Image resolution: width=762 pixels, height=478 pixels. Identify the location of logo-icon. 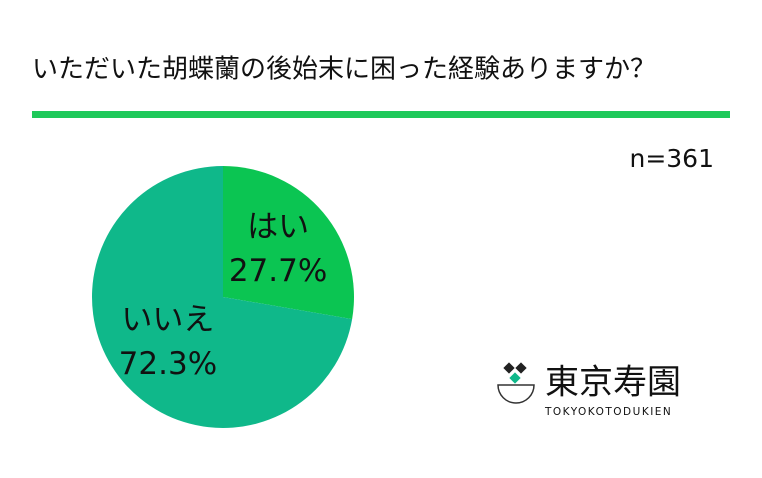
(516, 383).